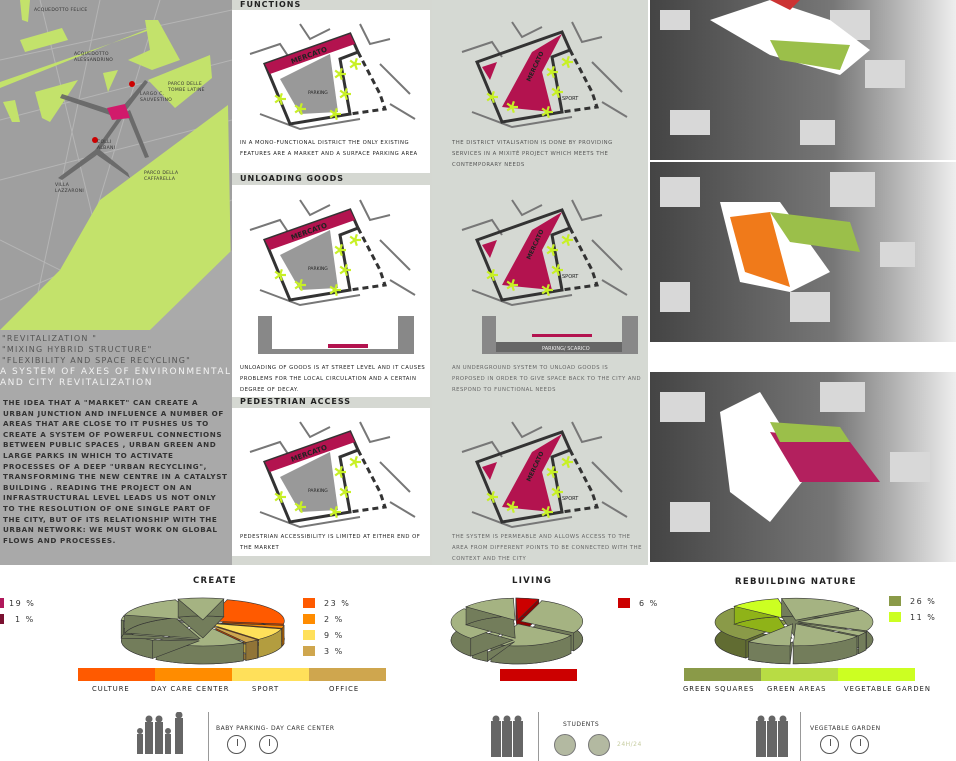 This screenshot has height=761, width=956. Describe the element at coordinates (344, 689) in the screenshot. I see `category-label: OFFICE` at that location.